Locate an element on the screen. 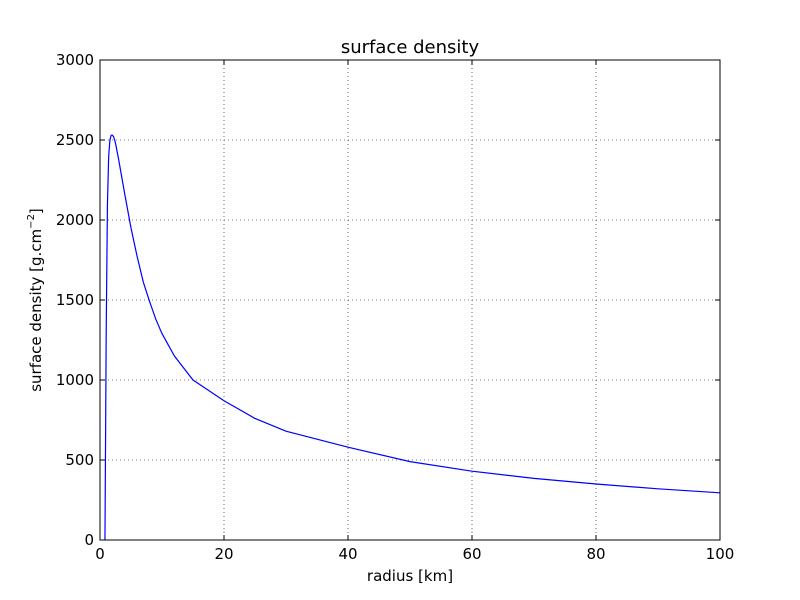 Image resolution: width=800 pixels, height=600 pixels. y-tick-label: 0 is located at coordinates (89, 540).